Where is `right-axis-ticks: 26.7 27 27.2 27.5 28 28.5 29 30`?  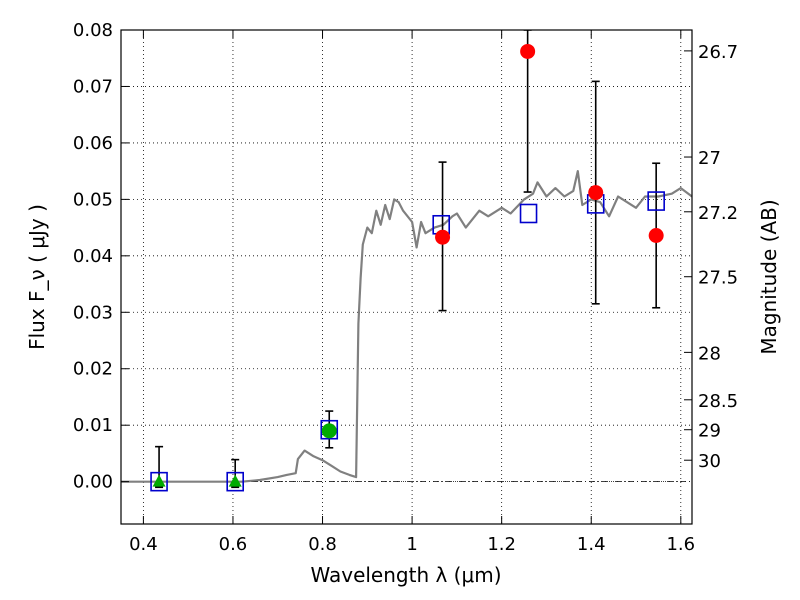 right-axis-ticks: 26.7 27 27.2 27.5 28 28.5 29 30 is located at coordinates (711, 257).